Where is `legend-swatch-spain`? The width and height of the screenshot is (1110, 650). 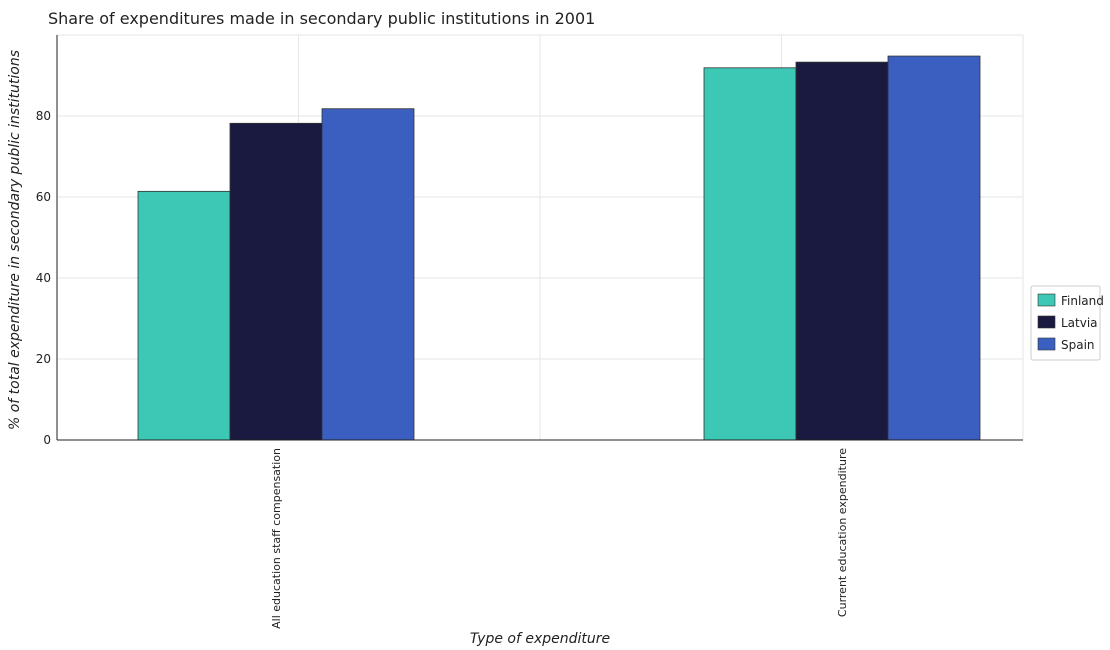
legend-swatch-spain is located at coordinates (1046, 344).